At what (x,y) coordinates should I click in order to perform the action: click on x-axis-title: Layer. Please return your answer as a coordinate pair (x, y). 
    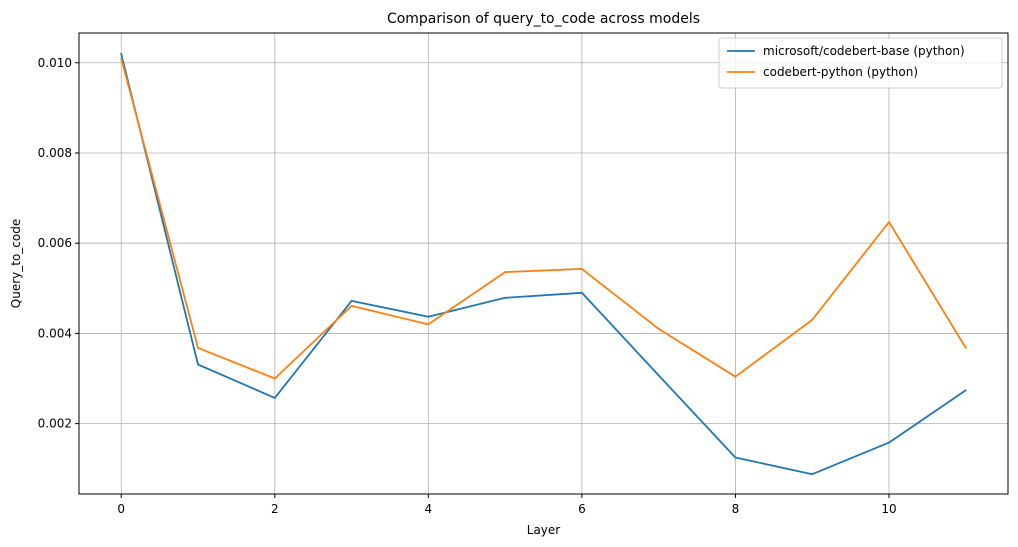
    Looking at the image, I should click on (544, 530).